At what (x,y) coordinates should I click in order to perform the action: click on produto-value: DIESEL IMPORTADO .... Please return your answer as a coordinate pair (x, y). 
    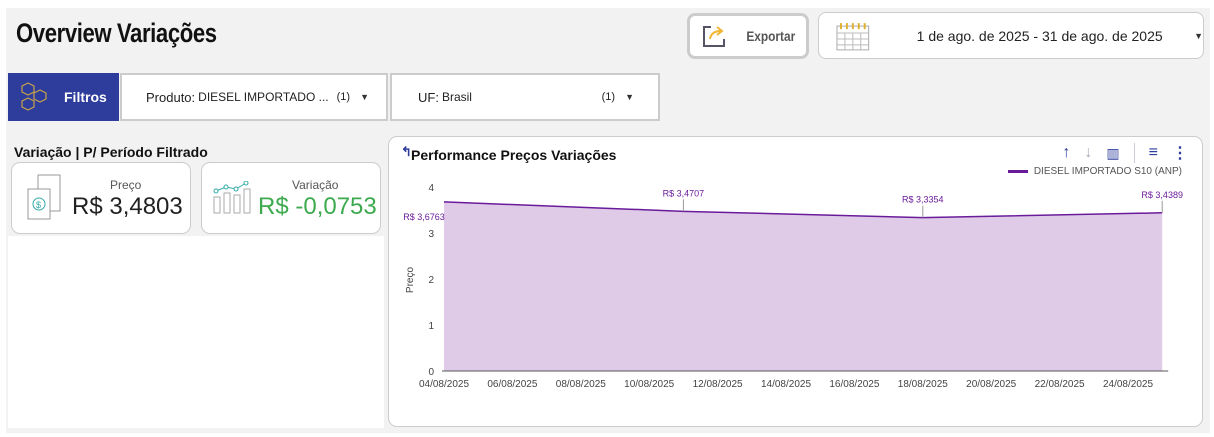
    Looking at the image, I should click on (263, 97).